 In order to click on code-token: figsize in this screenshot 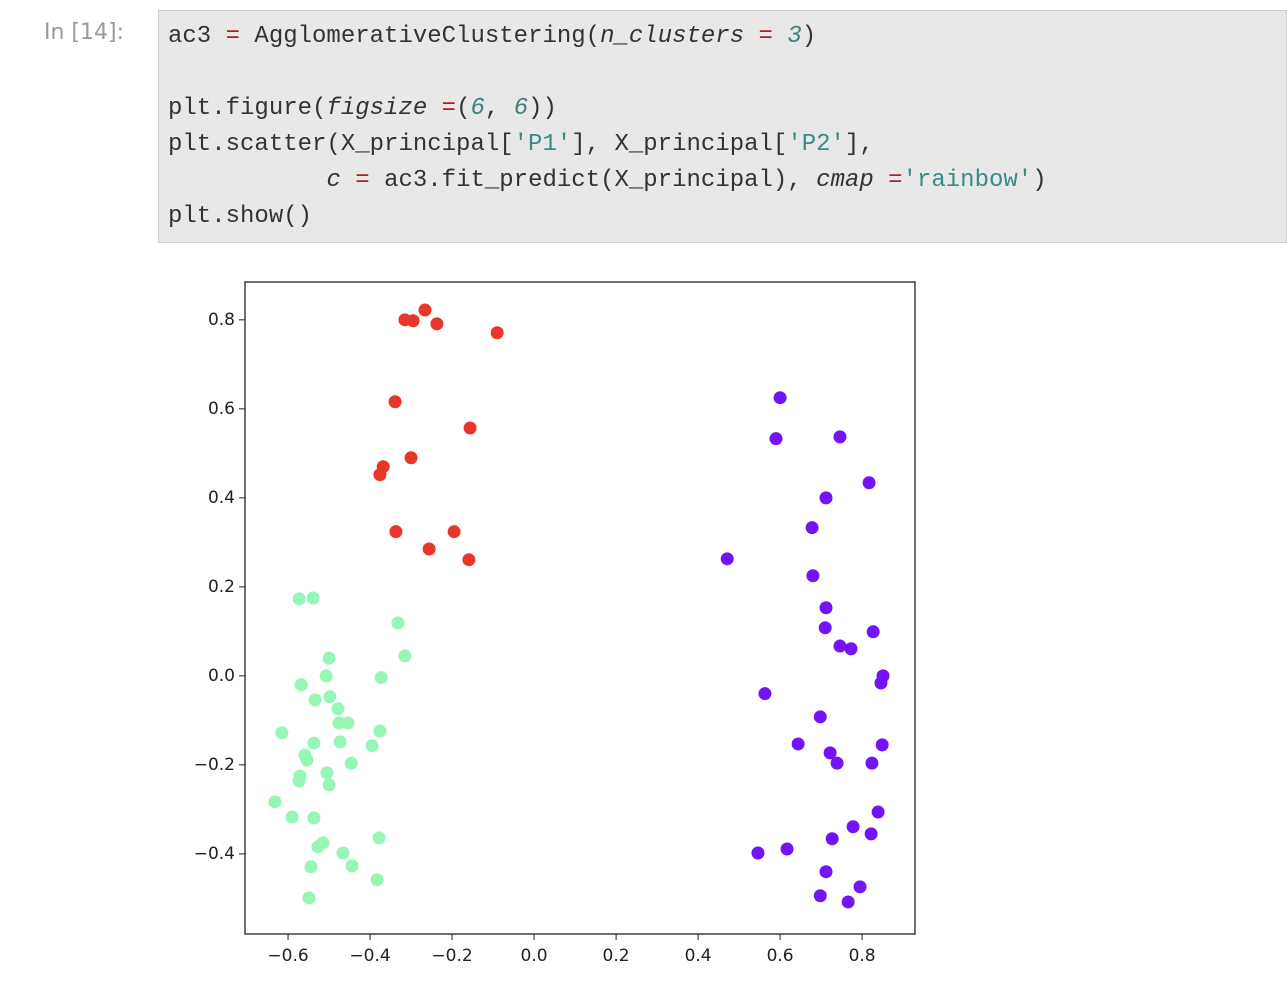, I will do `click(377, 108)`.